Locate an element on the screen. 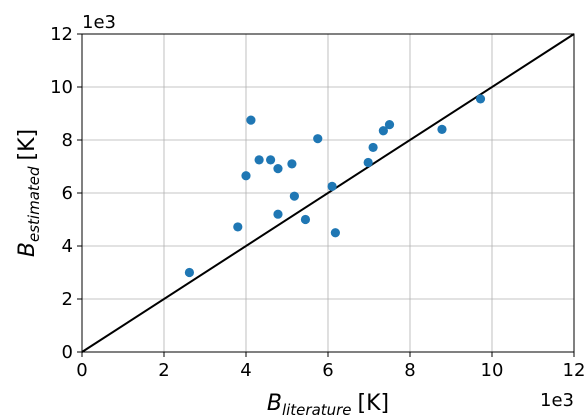 This screenshot has width=588, height=415. y-axis-label: Bestimated [K] is located at coordinates (29, 193).